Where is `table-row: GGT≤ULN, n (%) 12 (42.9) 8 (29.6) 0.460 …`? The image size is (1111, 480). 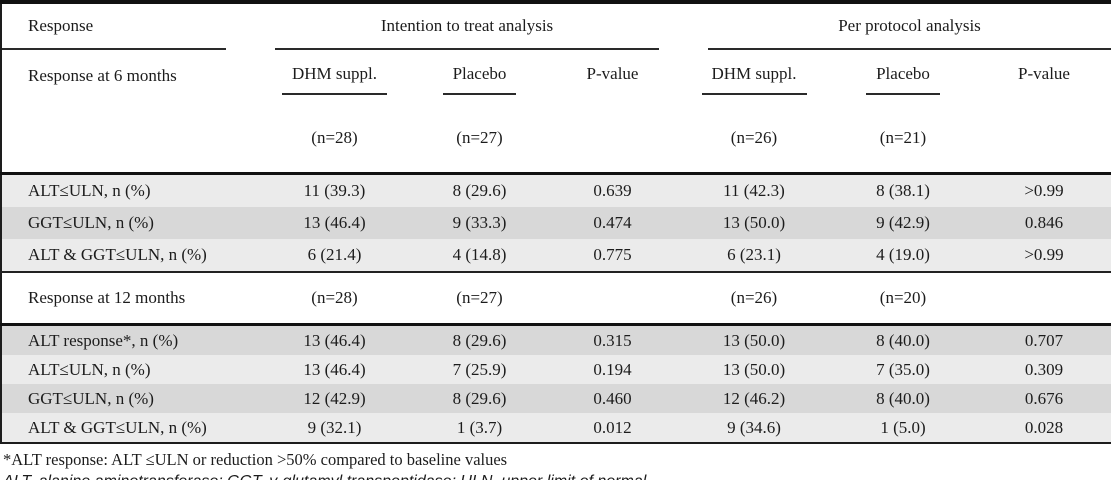 table-row: GGT≤ULN, n (%) 12 (42.9) 8 (29.6) 0.460 … is located at coordinates (556, 398).